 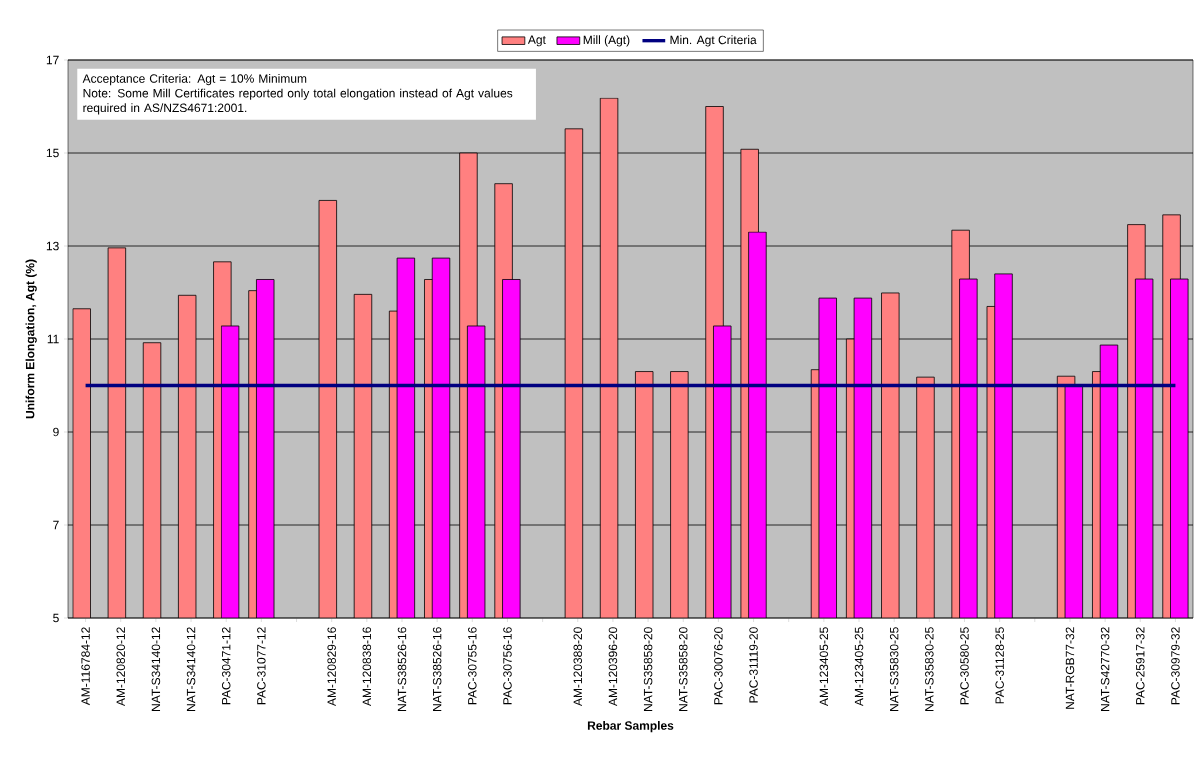 What do you see at coordinates (606, 41) in the screenshot?
I see `legend-label: Mill (Agt)` at bounding box center [606, 41].